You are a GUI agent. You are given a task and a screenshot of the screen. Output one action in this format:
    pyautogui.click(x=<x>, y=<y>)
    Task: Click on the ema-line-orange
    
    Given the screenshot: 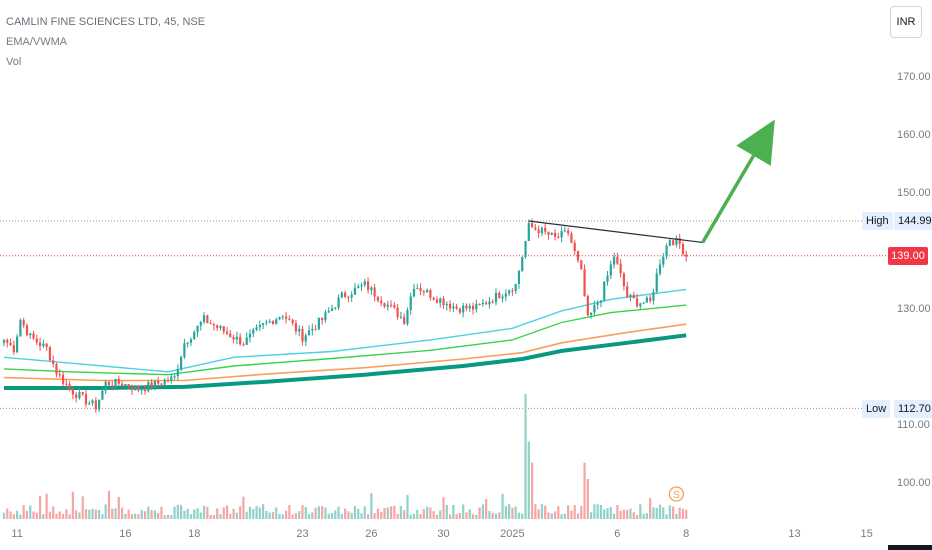 What is the action you would take?
    pyautogui.click(x=345, y=352)
    